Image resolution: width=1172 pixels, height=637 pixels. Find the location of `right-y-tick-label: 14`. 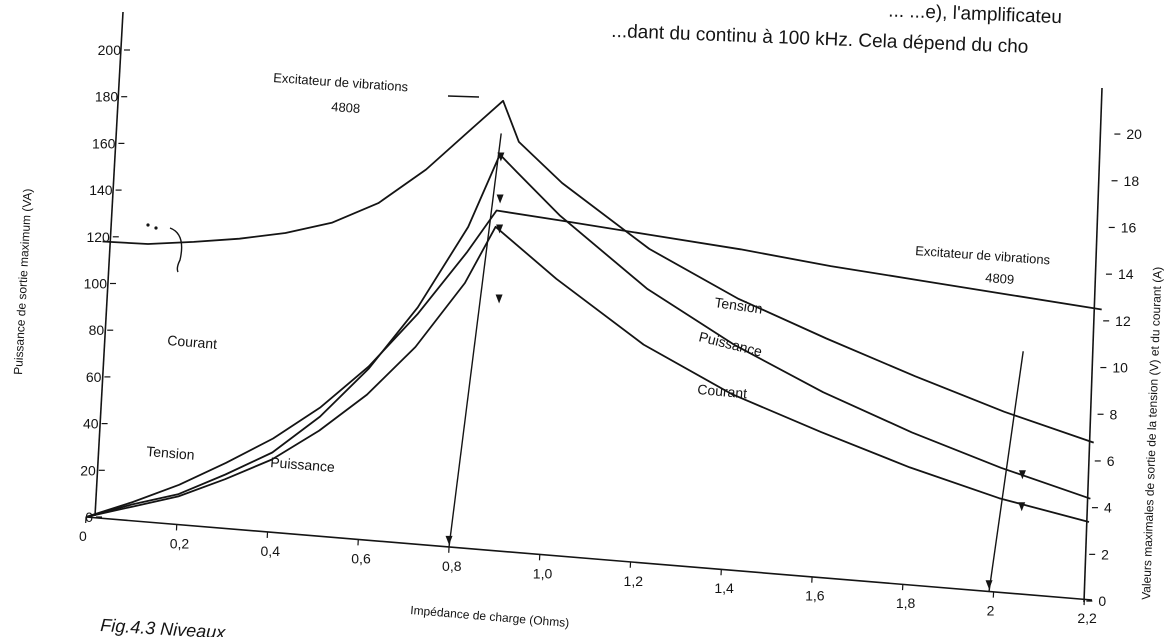

right-y-tick-label: 14 is located at coordinates (1126, 274).